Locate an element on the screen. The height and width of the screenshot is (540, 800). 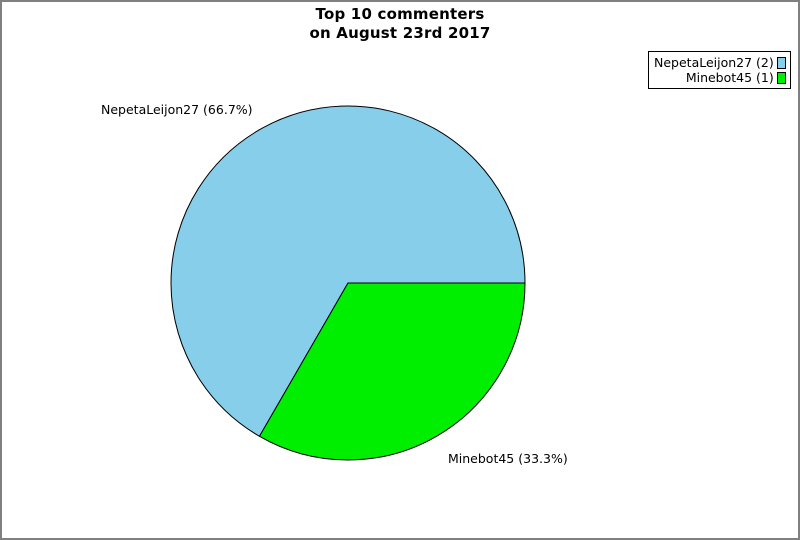
legend-label-minebot45: Minebot45 (1) is located at coordinates (729, 77).